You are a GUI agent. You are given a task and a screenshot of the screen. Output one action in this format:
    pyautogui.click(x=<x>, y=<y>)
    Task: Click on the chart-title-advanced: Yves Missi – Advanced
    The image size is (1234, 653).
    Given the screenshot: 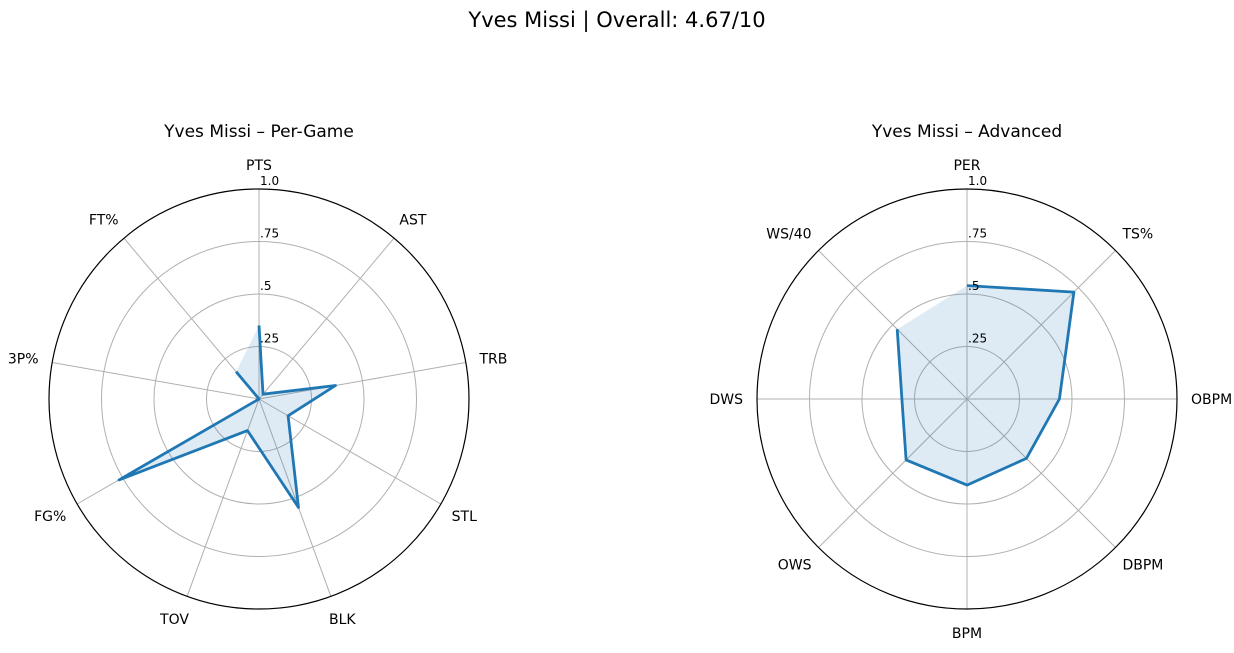 What is the action you would take?
    pyautogui.click(x=966, y=132)
    